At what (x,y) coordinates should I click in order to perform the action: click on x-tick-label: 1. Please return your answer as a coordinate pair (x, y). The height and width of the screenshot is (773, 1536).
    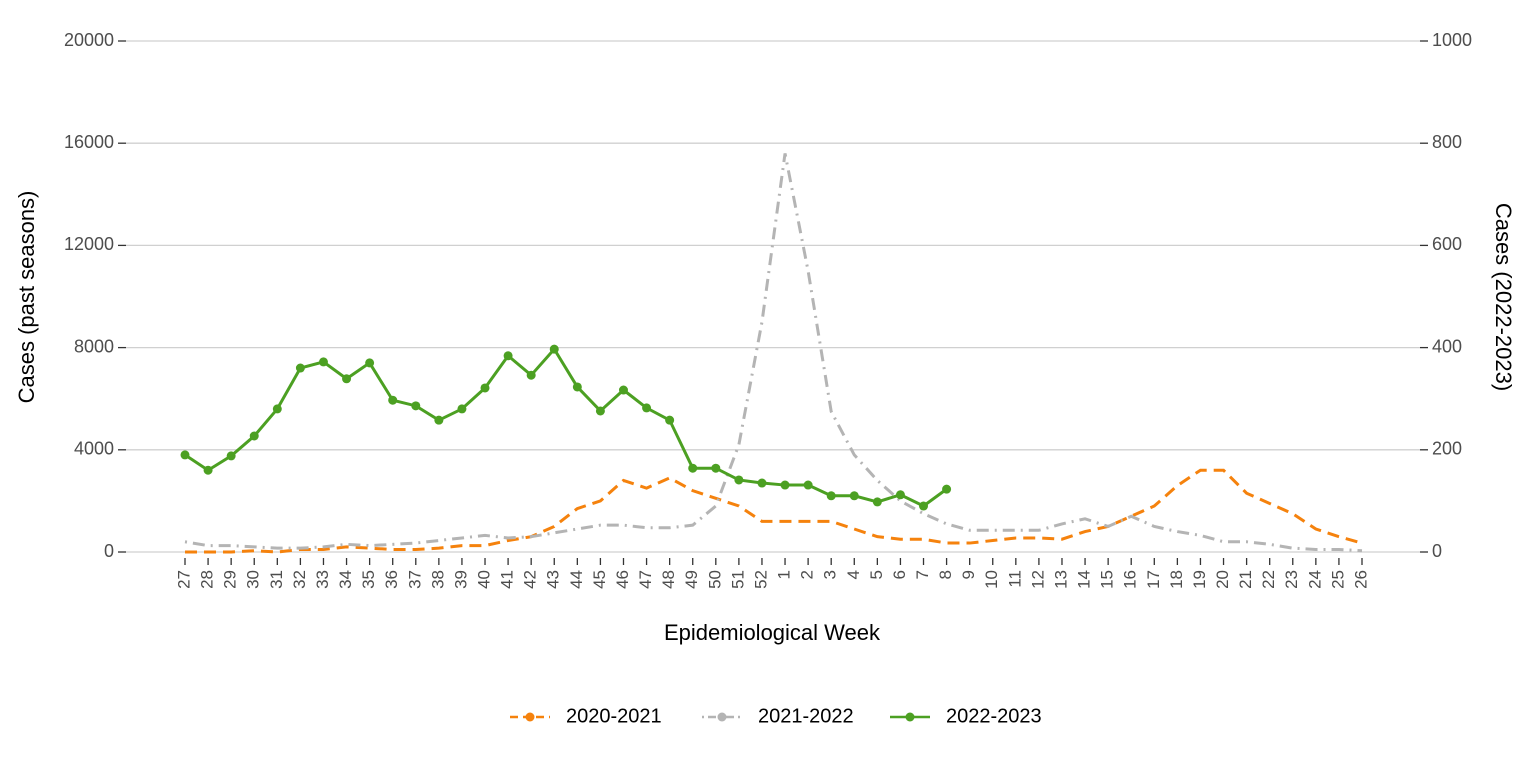
    Looking at the image, I should click on (784, 574).